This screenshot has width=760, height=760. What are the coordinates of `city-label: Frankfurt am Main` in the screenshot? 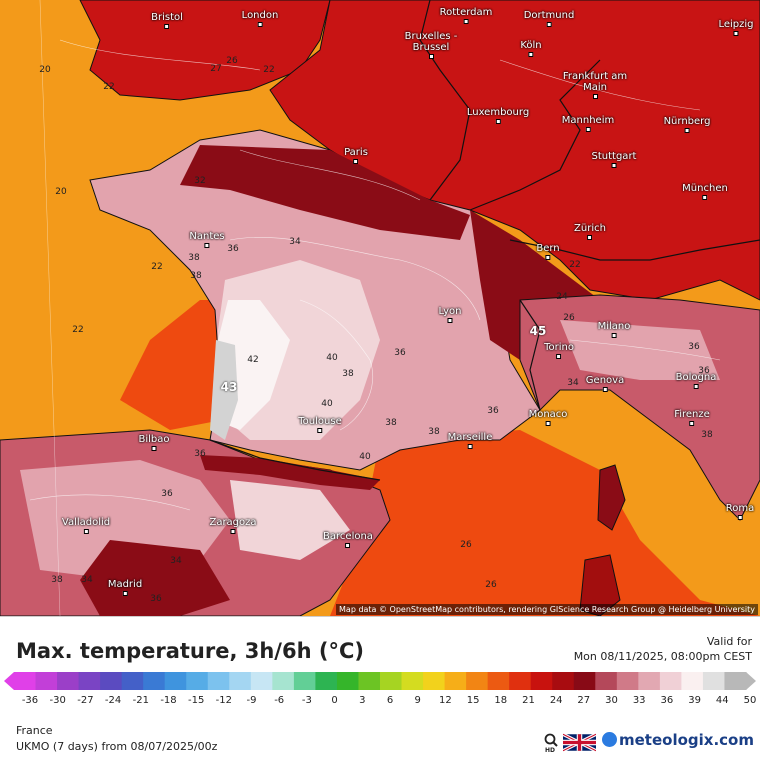 It's located at (595, 85).